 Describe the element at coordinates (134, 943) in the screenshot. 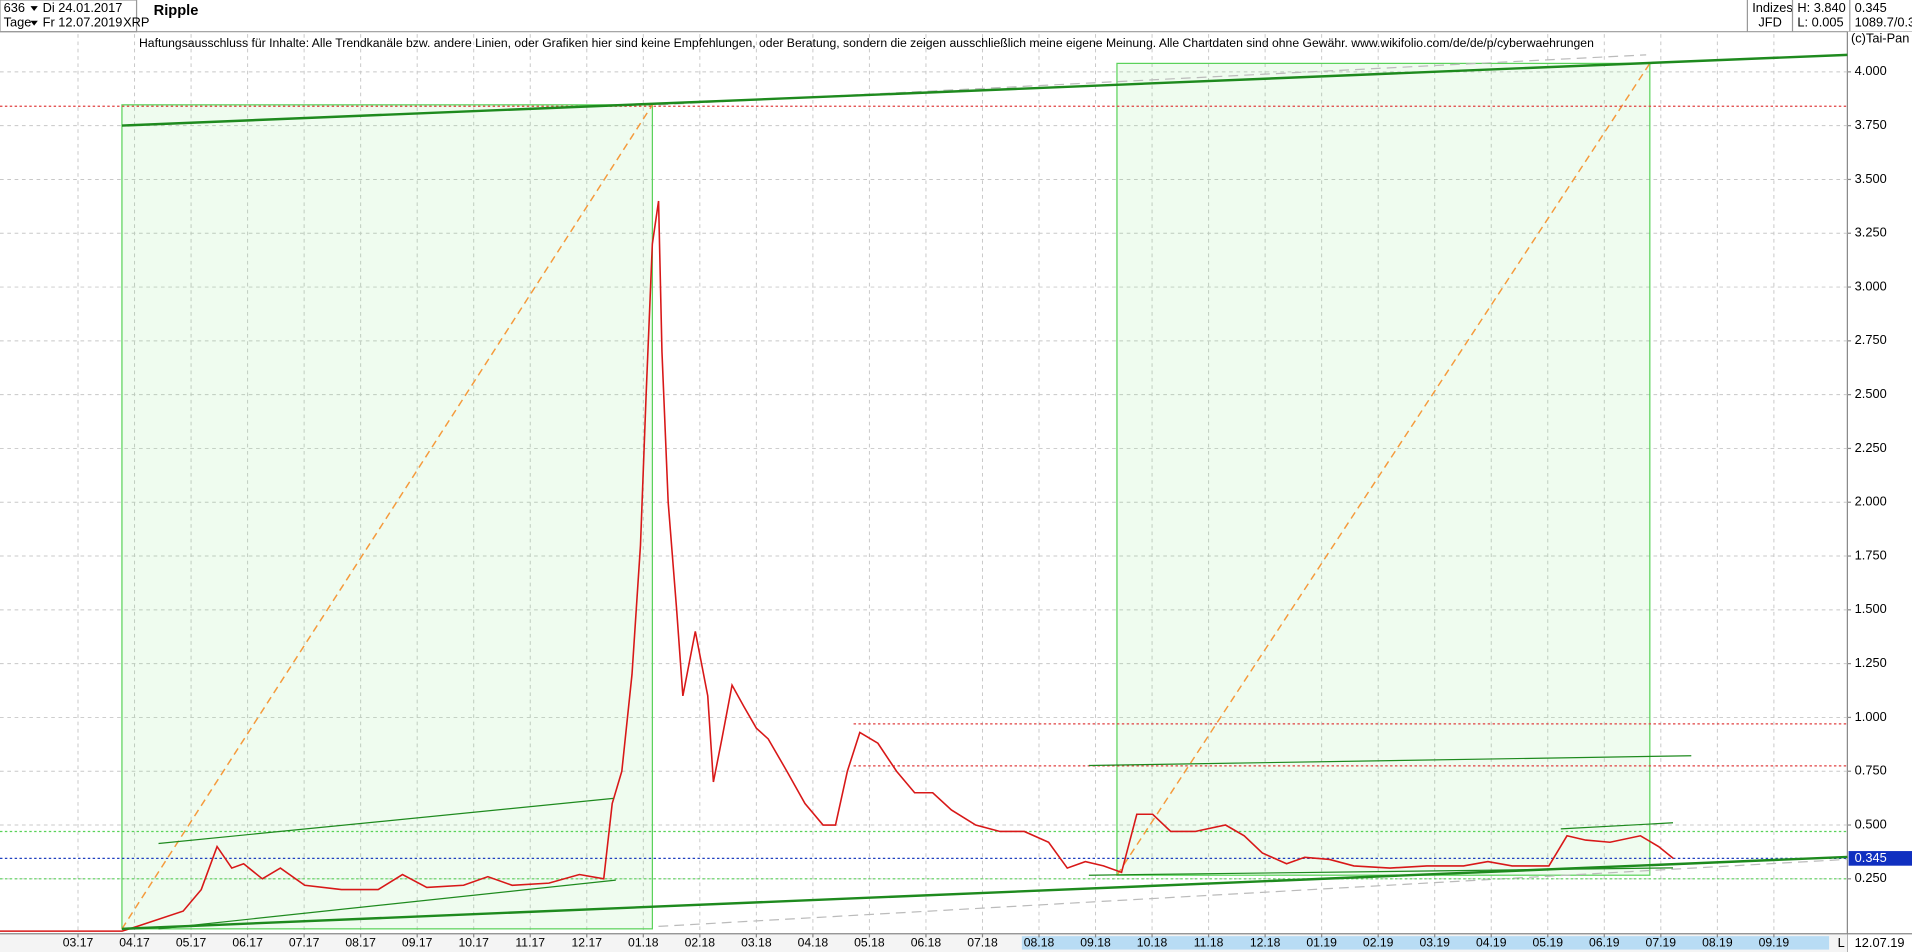

I see `x-tick-label: 04.17` at that location.